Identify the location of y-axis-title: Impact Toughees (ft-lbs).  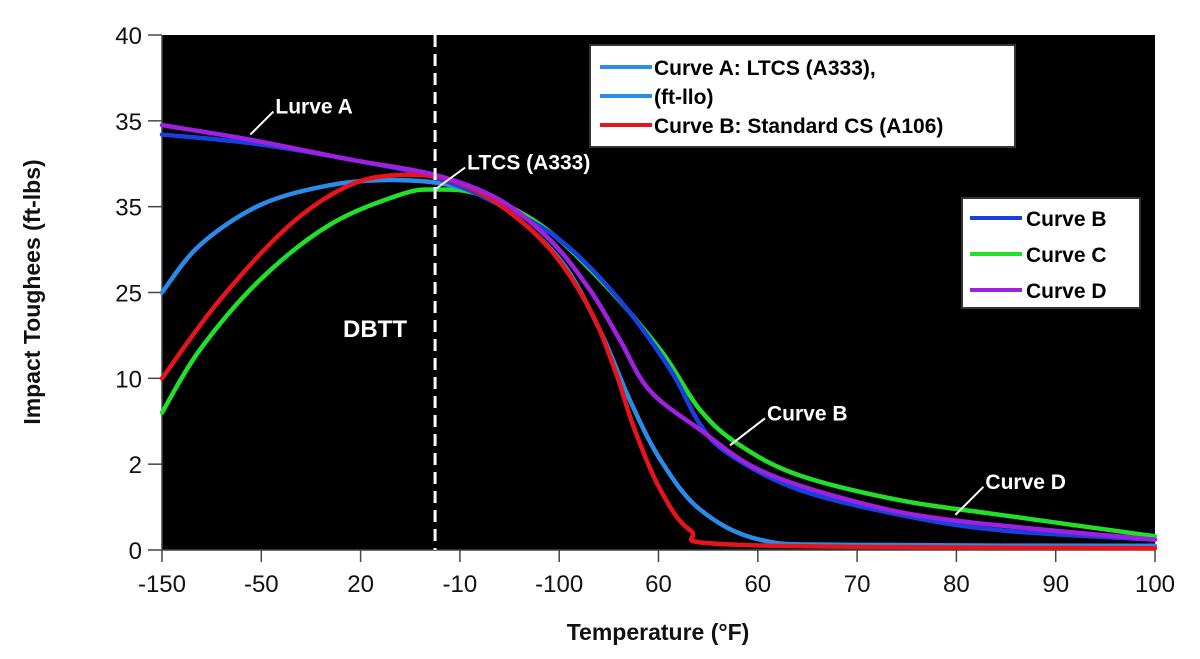
(32, 291).